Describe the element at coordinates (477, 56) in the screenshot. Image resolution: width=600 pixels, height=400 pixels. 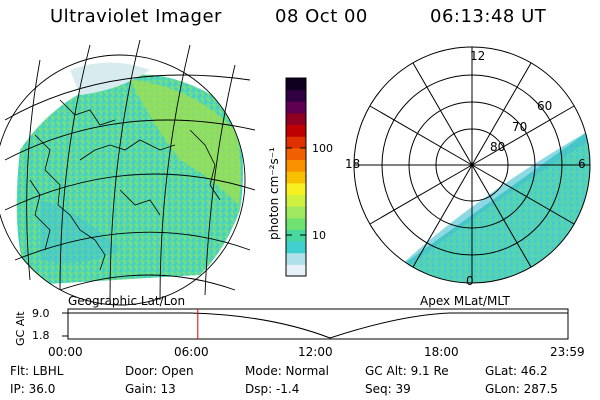
I see `mlt-12-label: 12` at that location.